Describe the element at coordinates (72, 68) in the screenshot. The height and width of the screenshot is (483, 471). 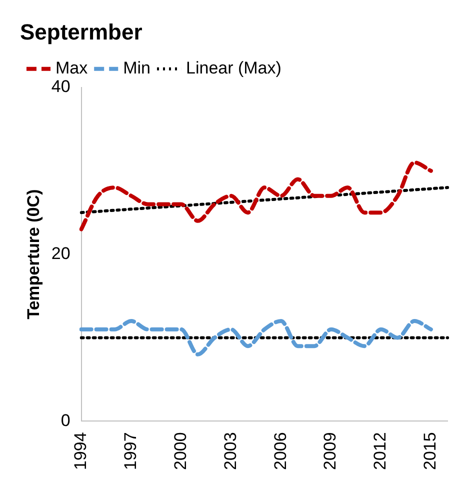
I see `legend-label: Max` at that location.